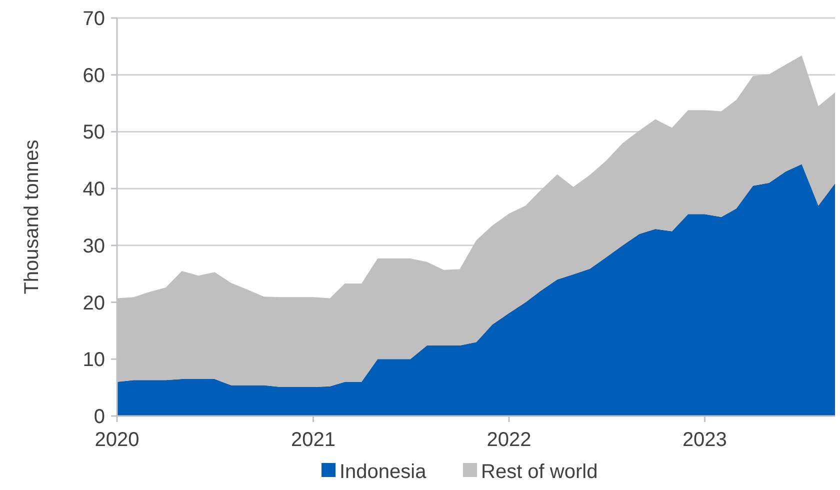 This screenshot has height=490, width=840. I want to click on y-tick-label: 30, so click(93, 246).